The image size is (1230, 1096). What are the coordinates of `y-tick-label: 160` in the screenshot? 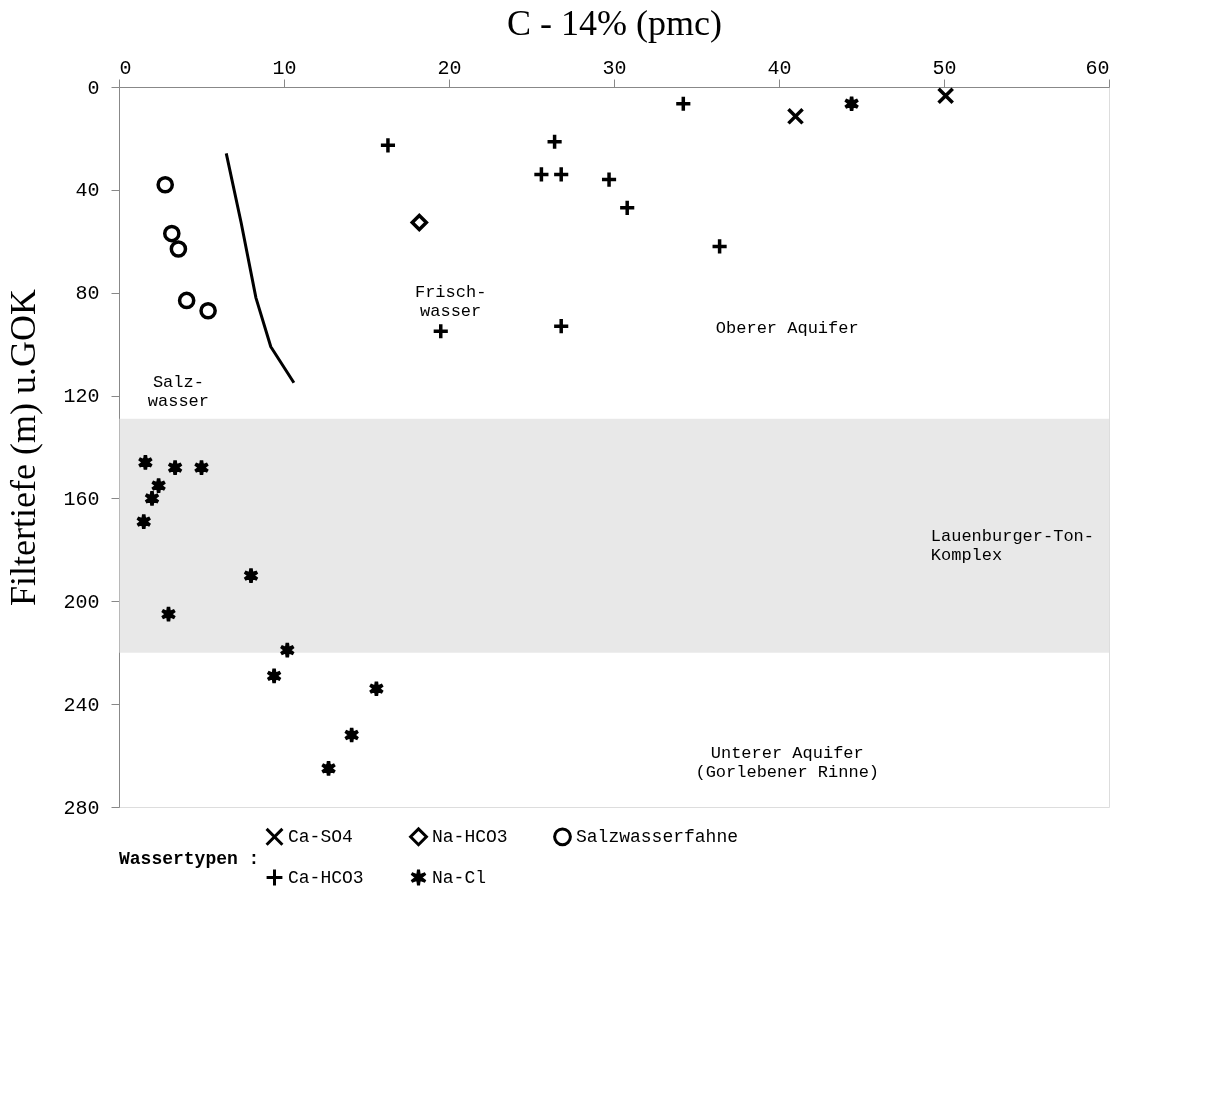 It's located at (81, 499).